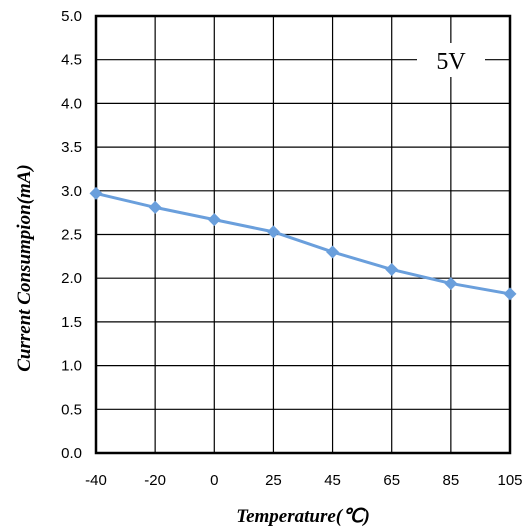  Describe the element at coordinates (71, 103) in the screenshot. I see `y-tick-label: 4.0` at that location.